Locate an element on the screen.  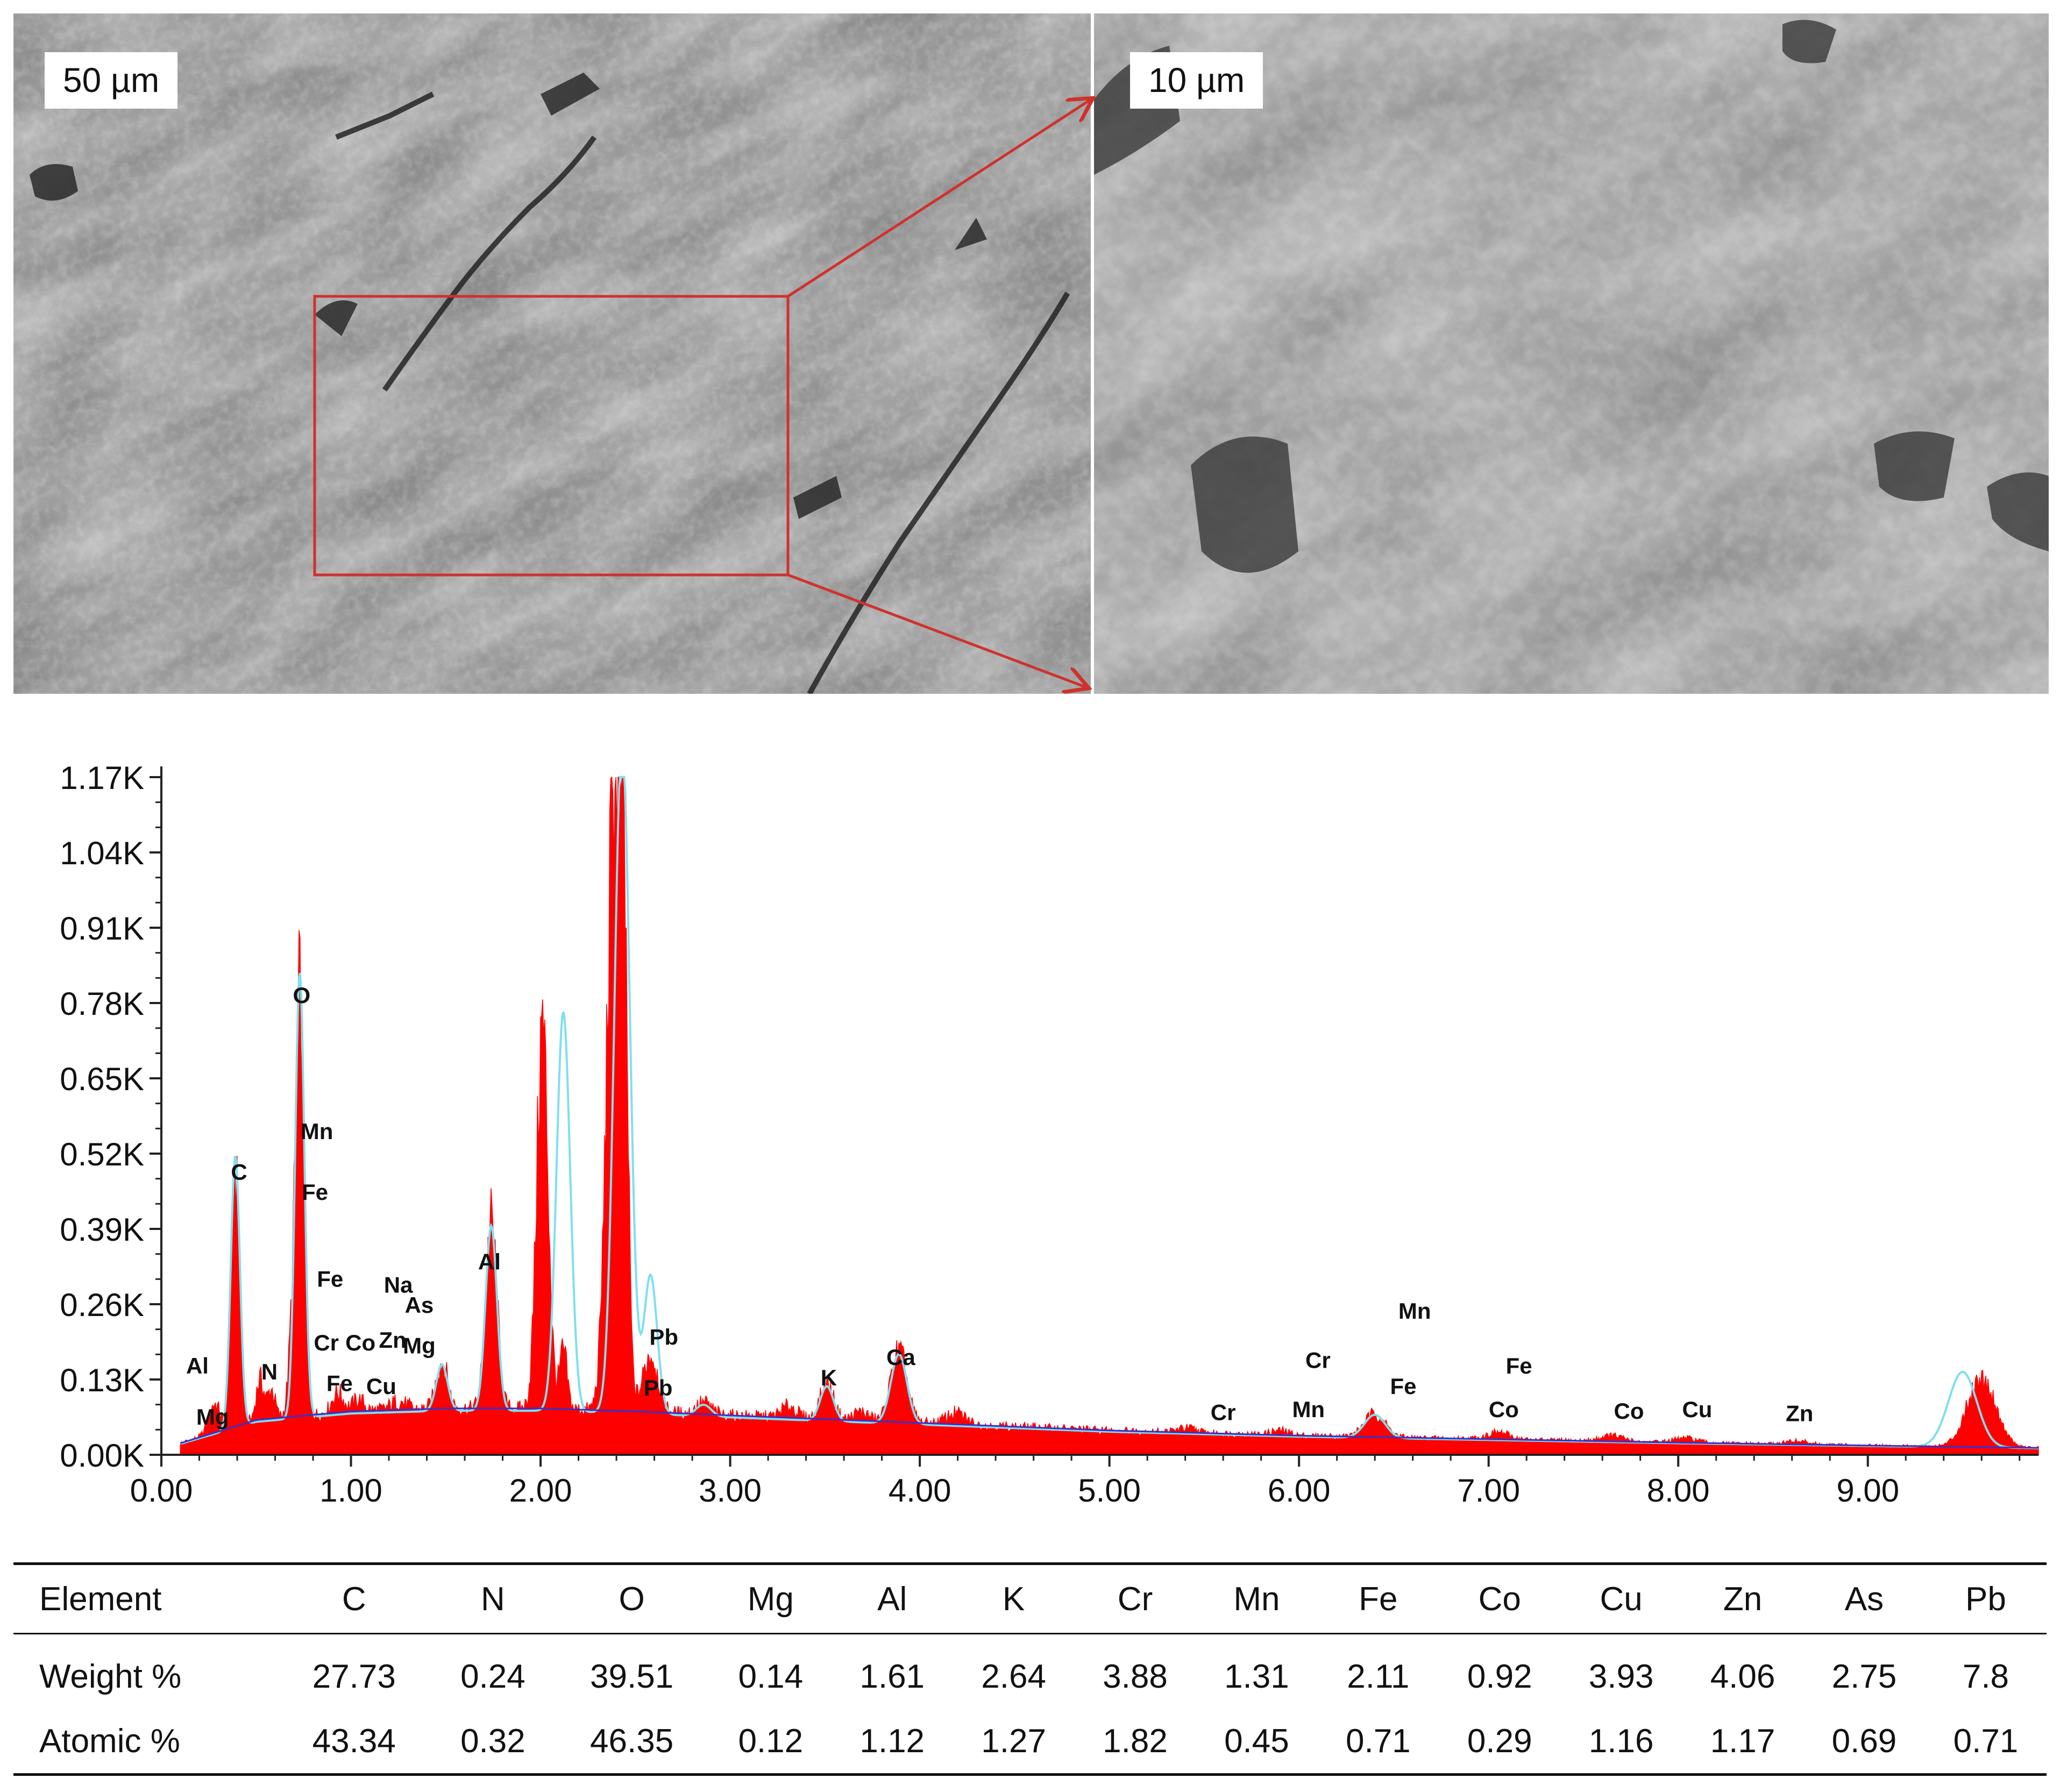
table-cell: 0.32 is located at coordinates (493, 1742).